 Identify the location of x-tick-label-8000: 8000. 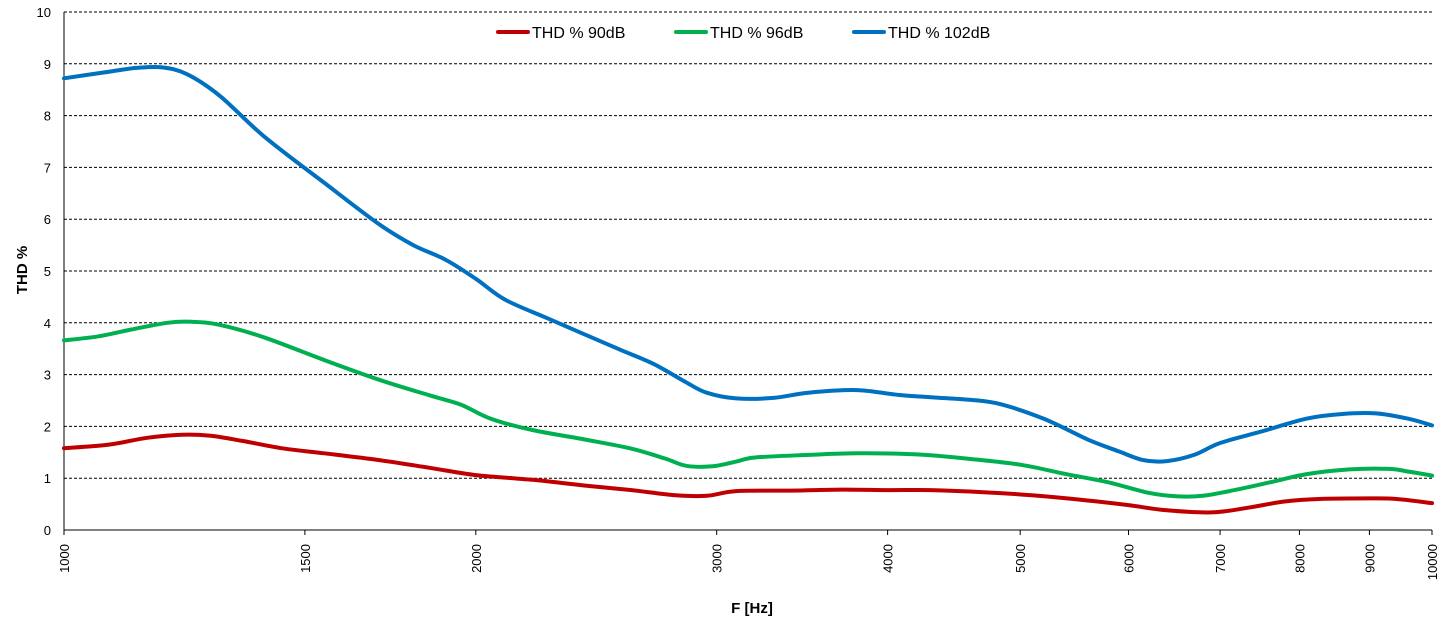
(1299, 558).